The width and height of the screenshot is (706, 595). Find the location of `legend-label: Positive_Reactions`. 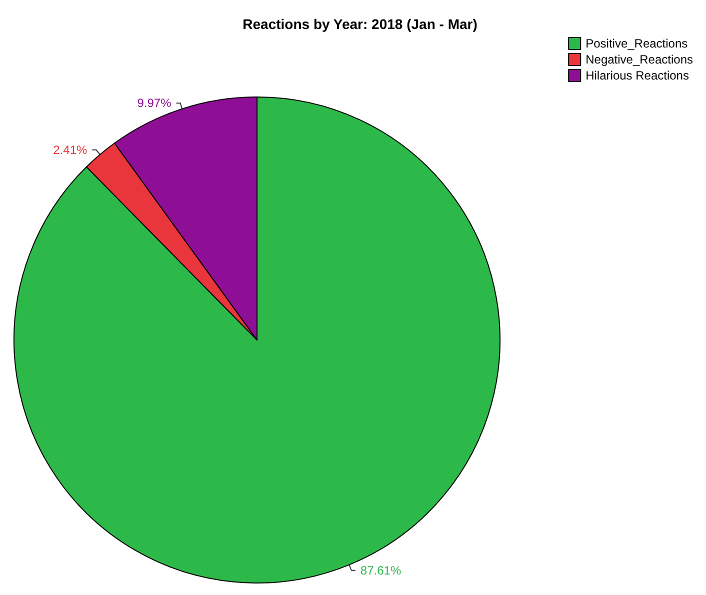

legend-label: Positive_Reactions is located at coordinates (637, 43).